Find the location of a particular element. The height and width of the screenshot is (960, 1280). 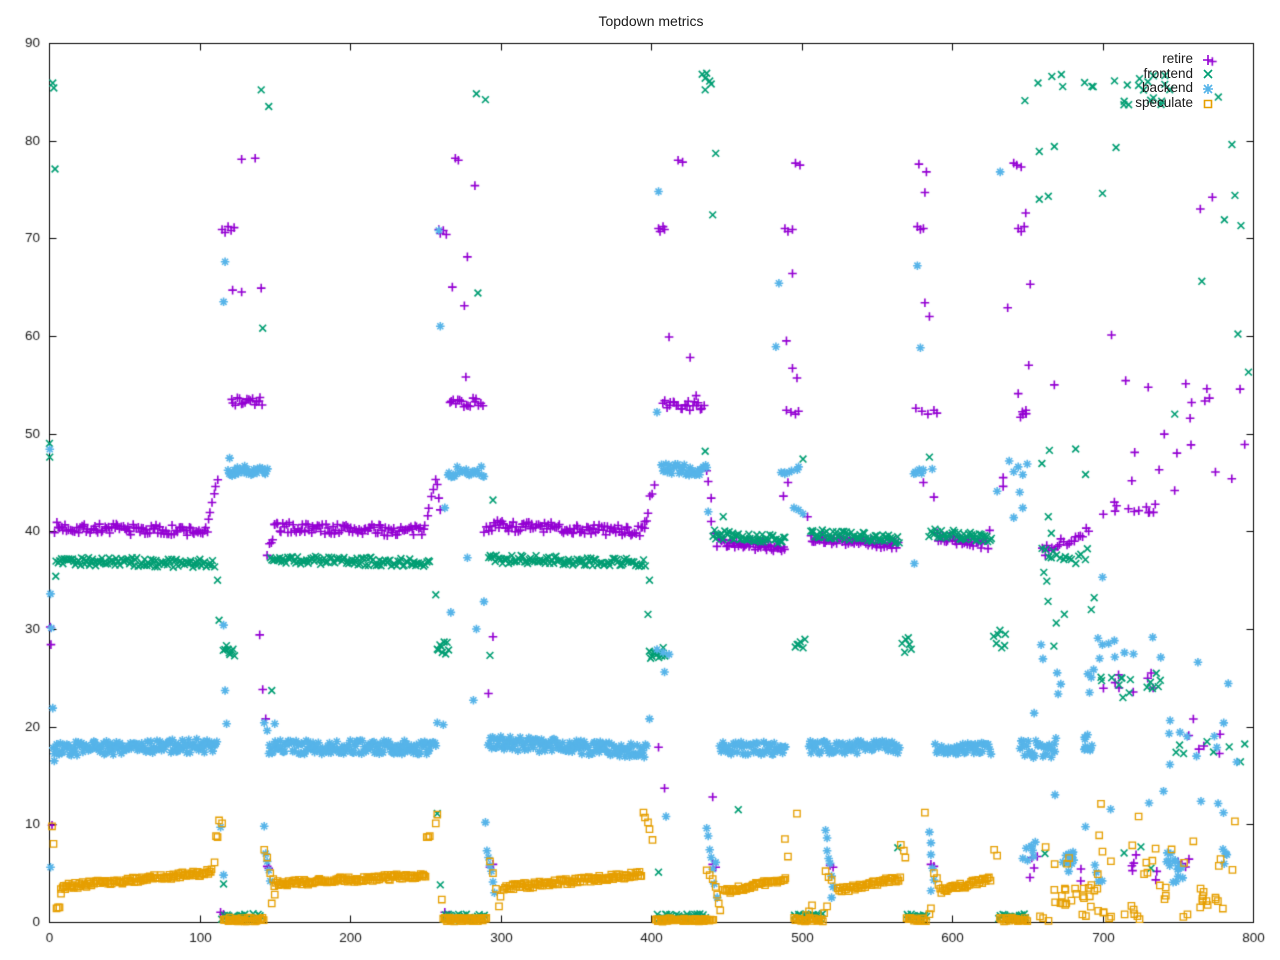

legend-item-retire: retire is located at coordinates (1179, 59).